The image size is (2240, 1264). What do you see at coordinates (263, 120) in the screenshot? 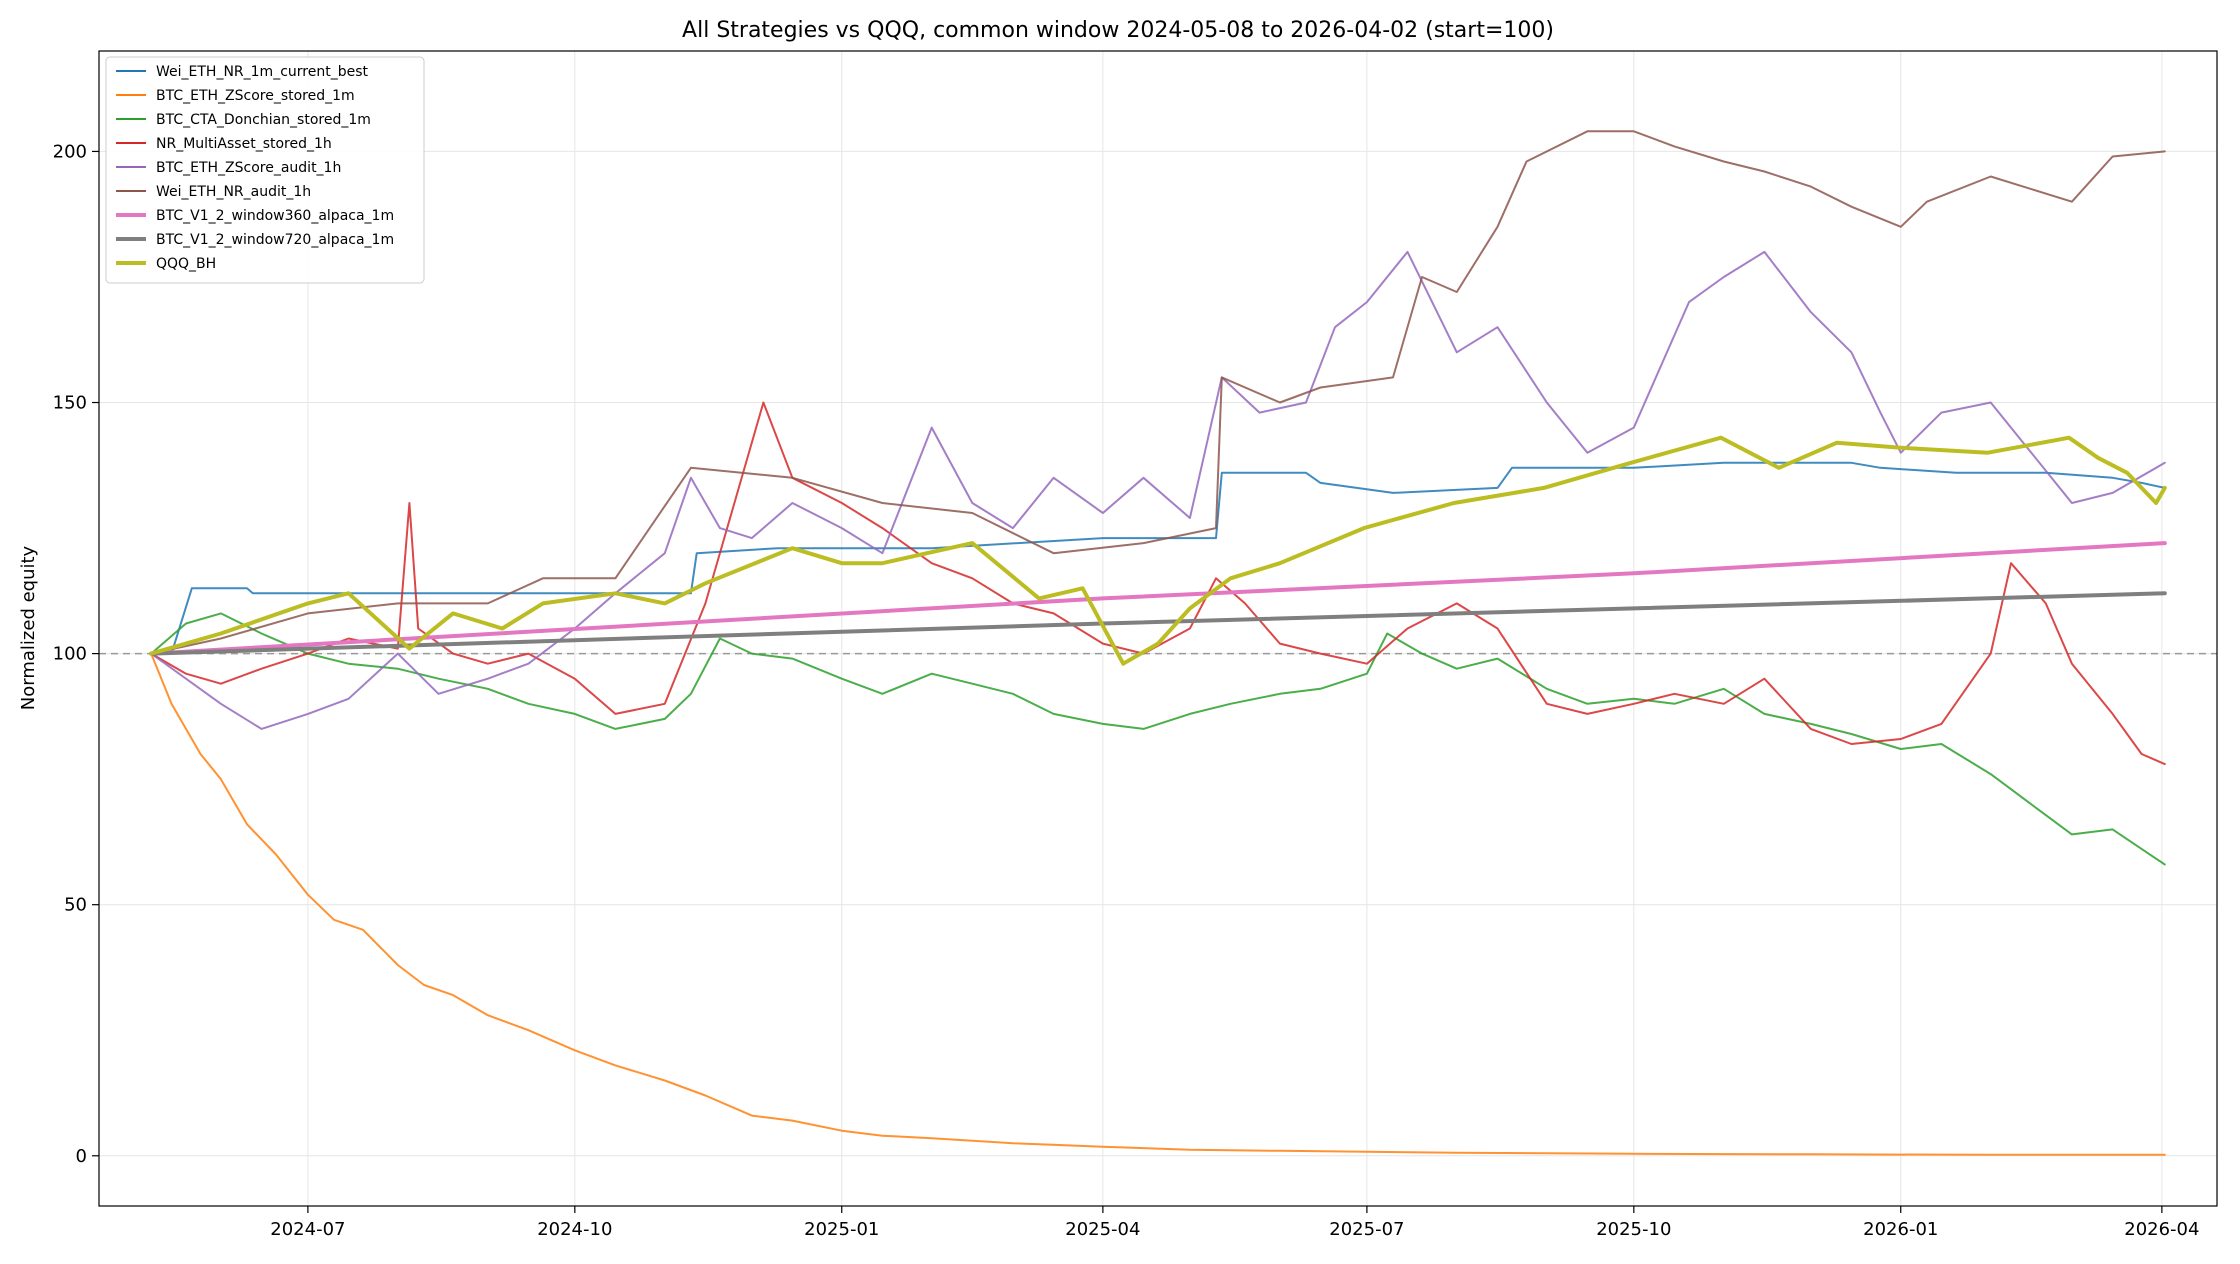
I see `legend-entry-label: BTC_CTA_Donchian_stored_1m` at bounding box center [263, 120].